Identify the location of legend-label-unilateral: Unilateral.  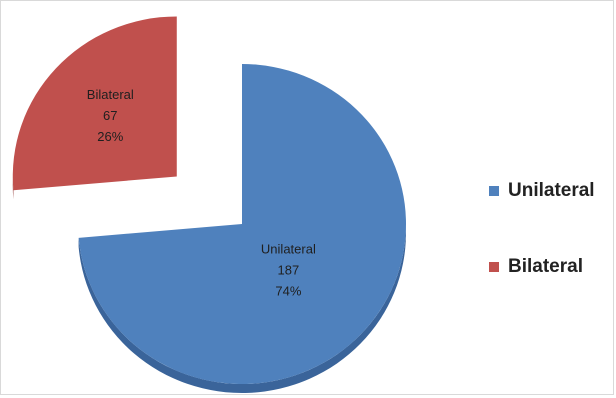
(551, 190).